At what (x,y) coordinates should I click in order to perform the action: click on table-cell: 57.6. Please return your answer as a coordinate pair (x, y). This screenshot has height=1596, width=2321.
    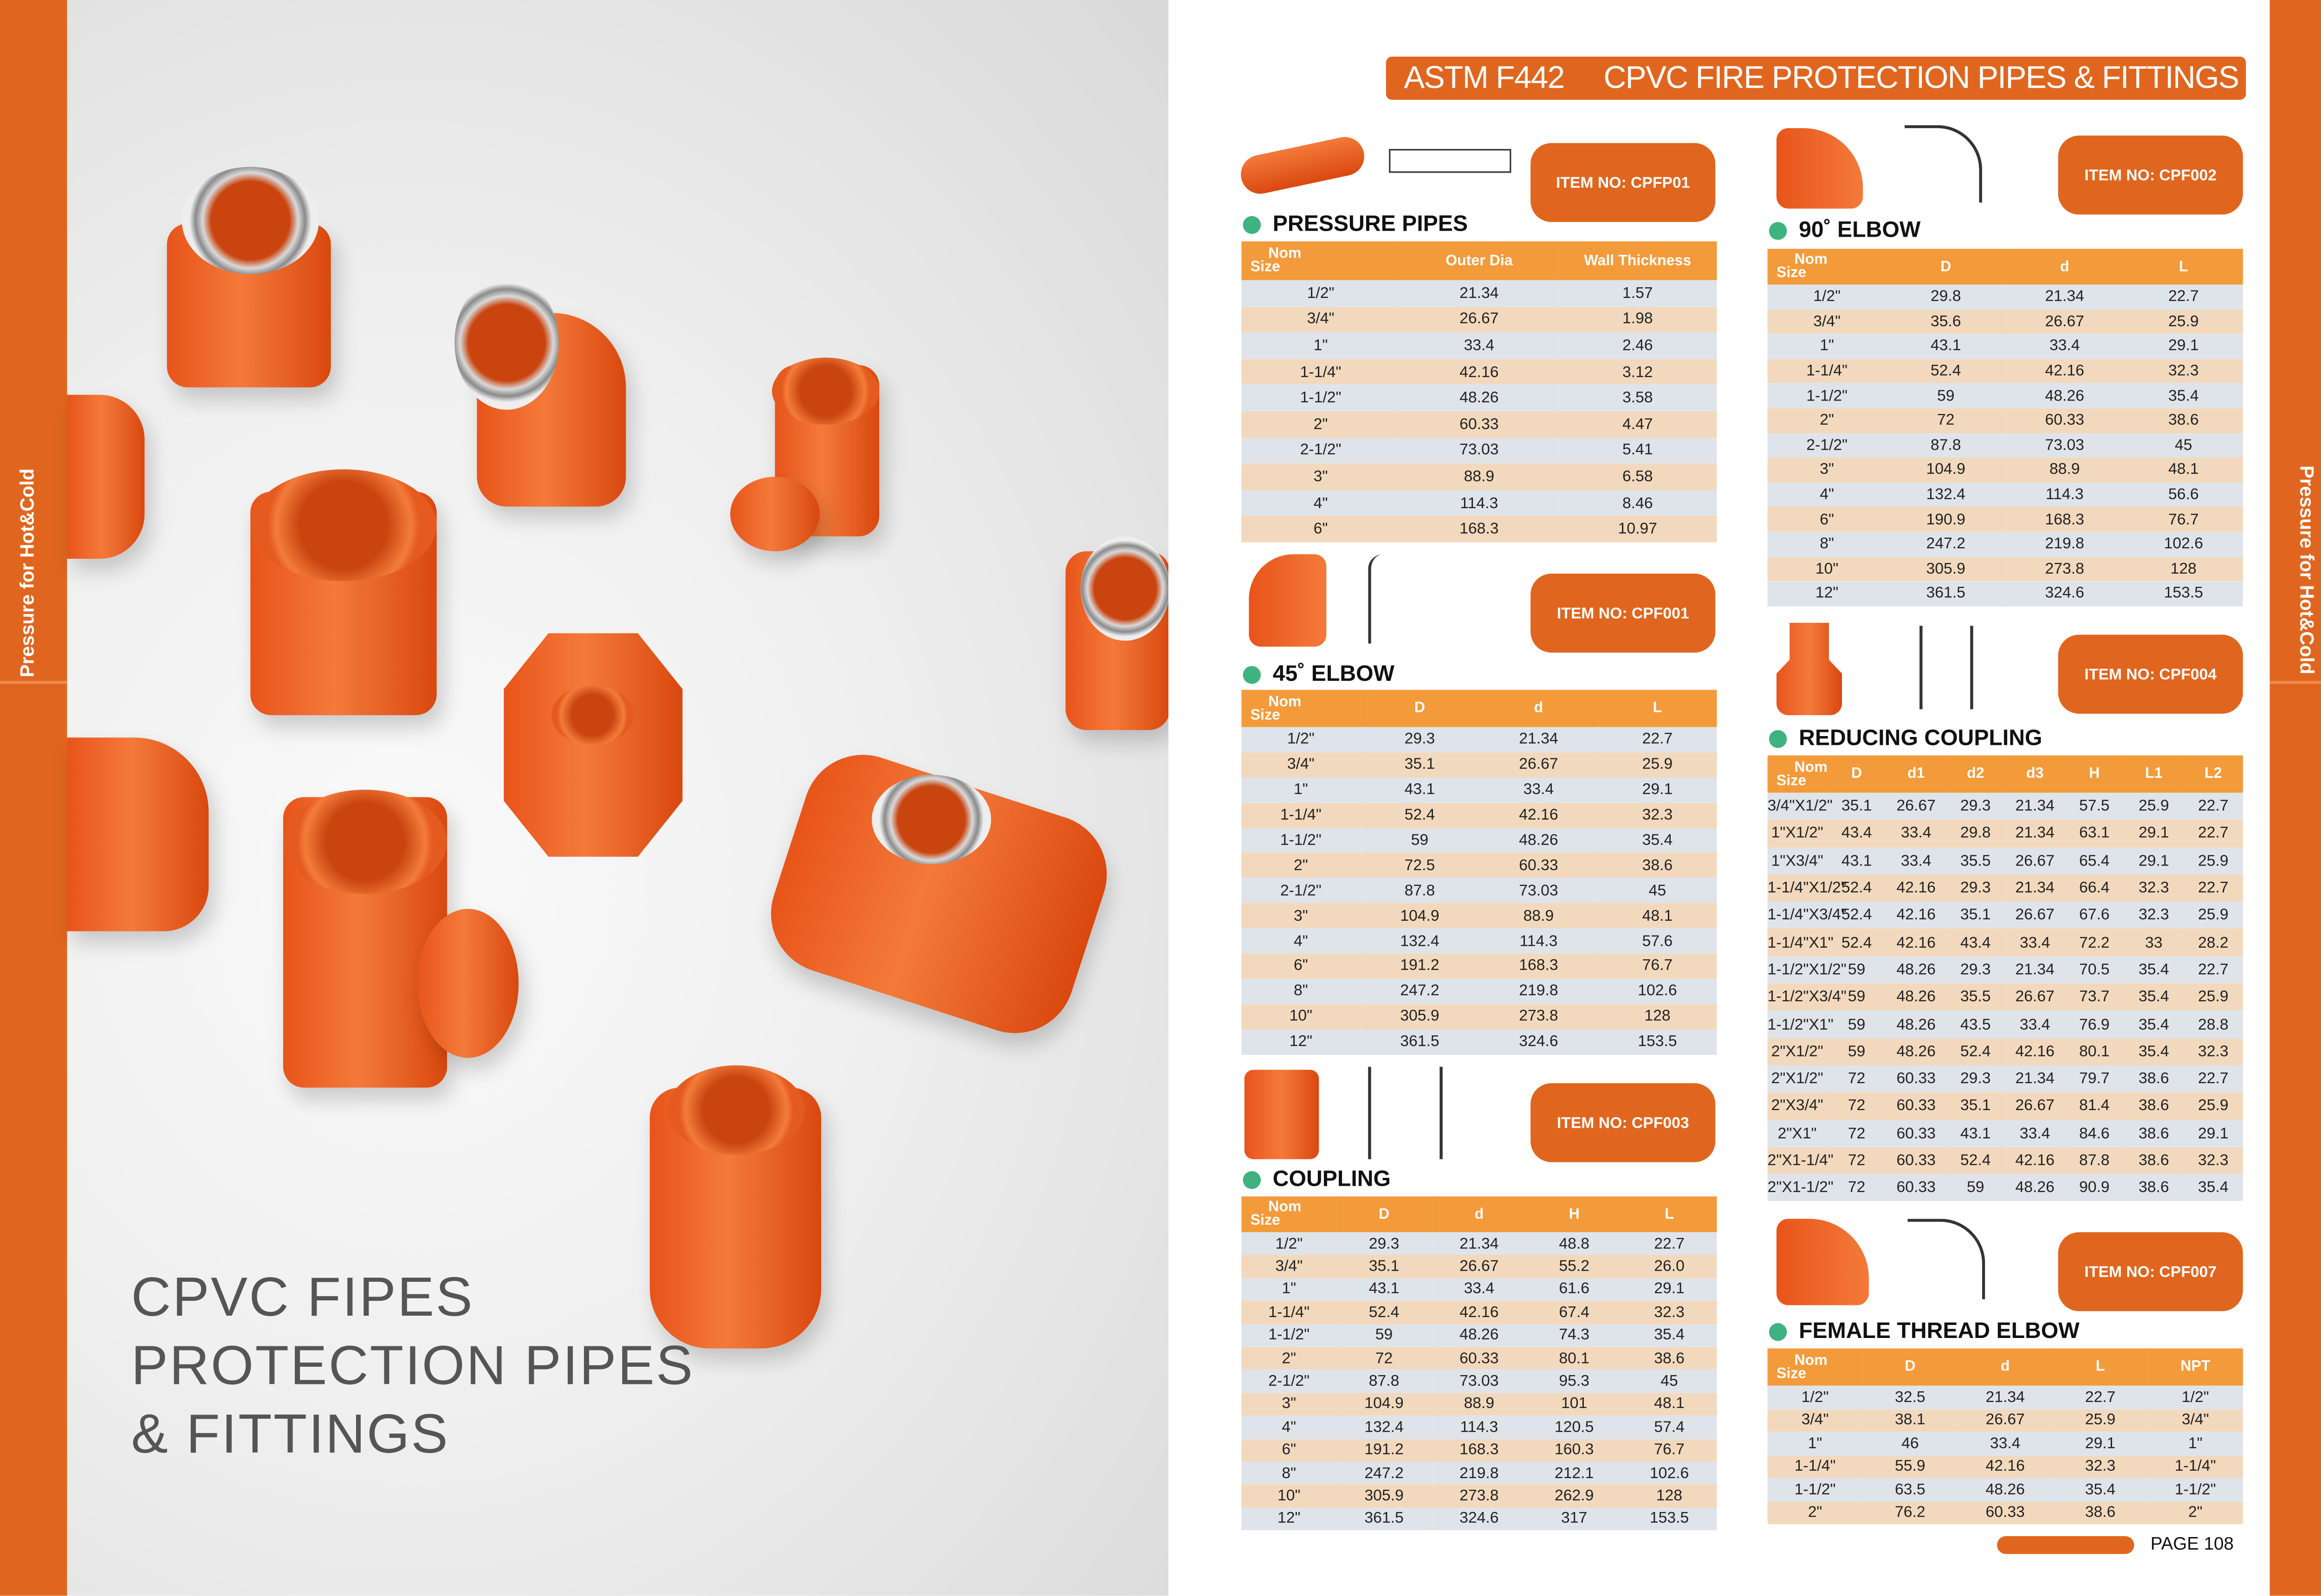
    Looking at the image, I should click on (1658, 941).